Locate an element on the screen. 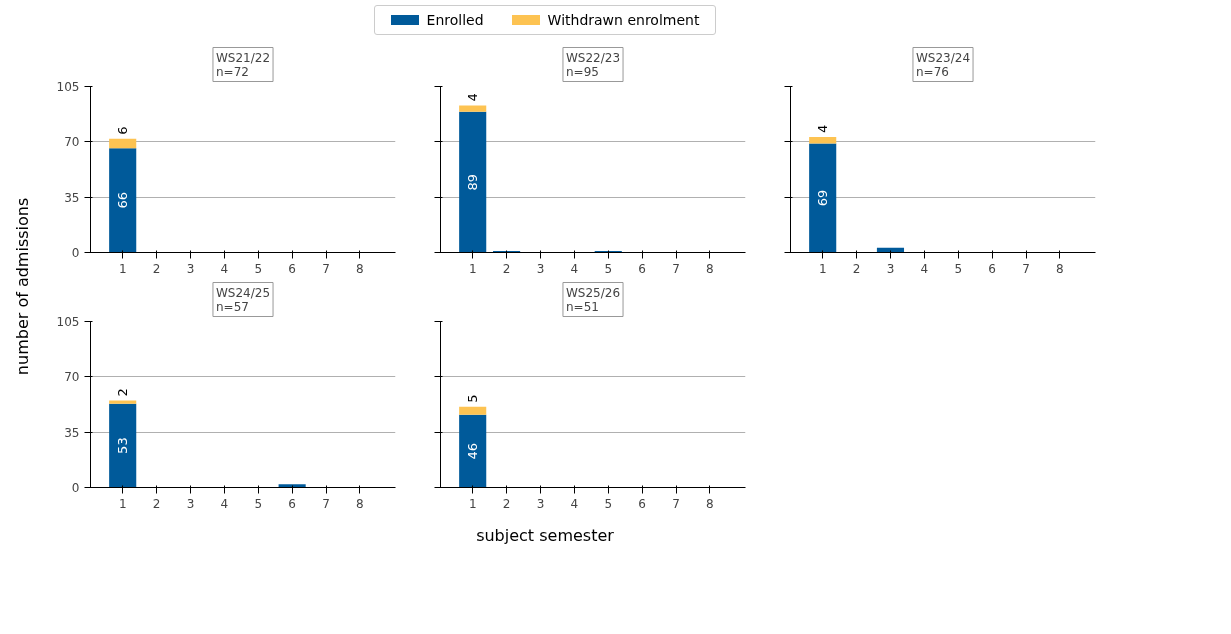  data-label: 2 is located at coordinates (123, 392).